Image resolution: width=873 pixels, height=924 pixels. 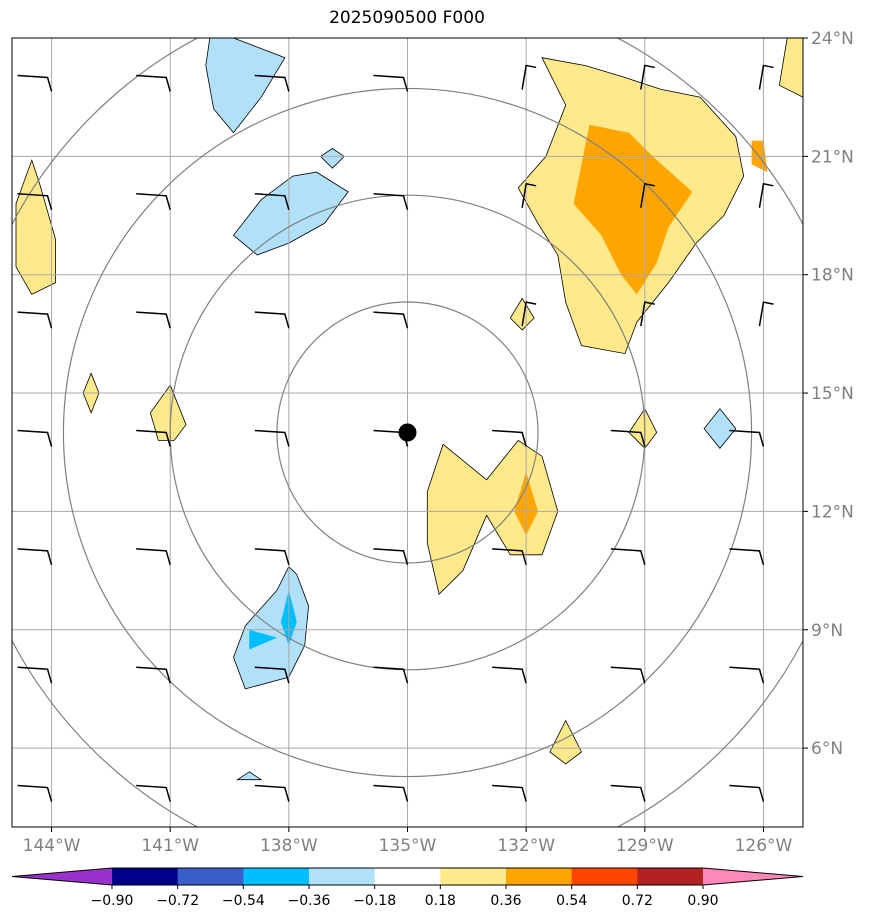 I want to click on colorbar-extend-max, so click(x=753, y=876).